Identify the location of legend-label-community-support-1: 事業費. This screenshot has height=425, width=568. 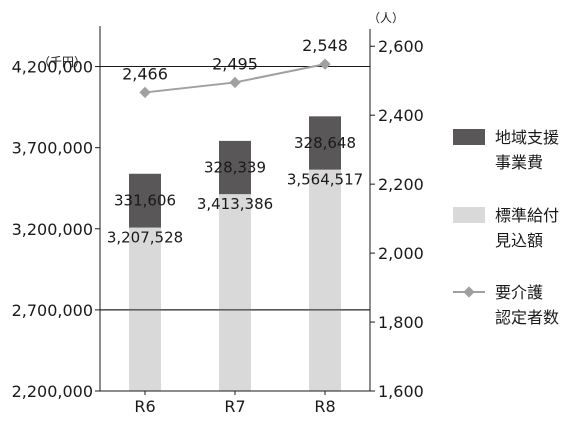
(519, 162).